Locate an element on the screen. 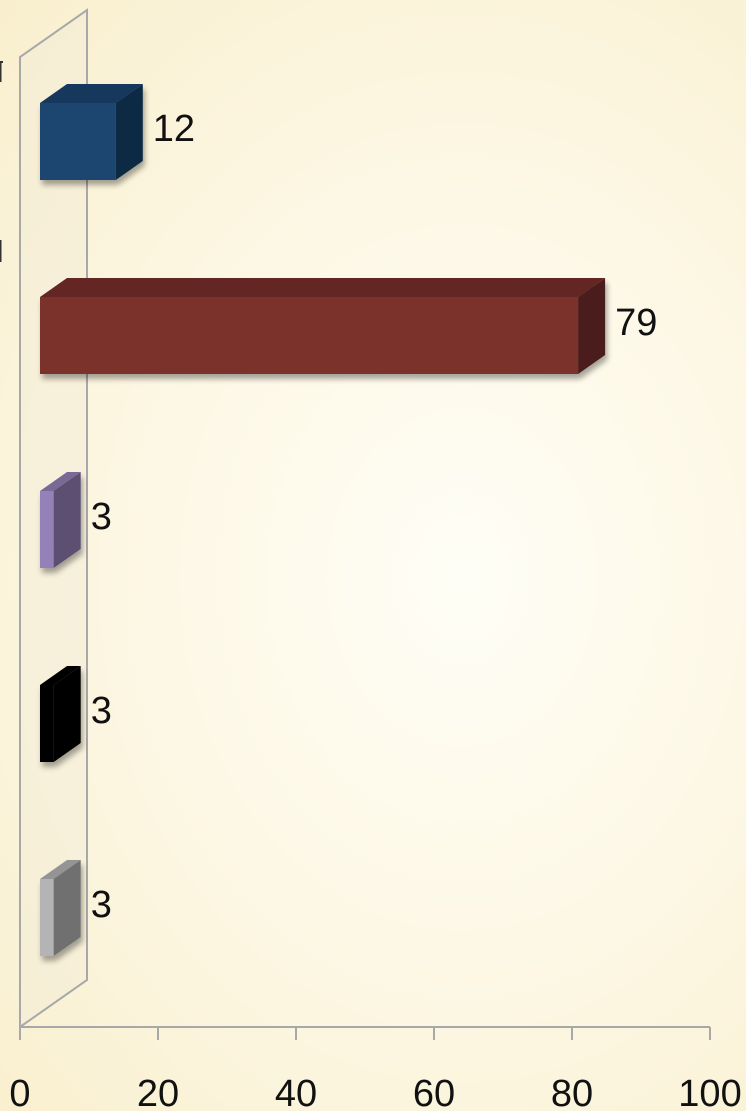  x-tick-label: 100 is located at coordinates (709, 1092).